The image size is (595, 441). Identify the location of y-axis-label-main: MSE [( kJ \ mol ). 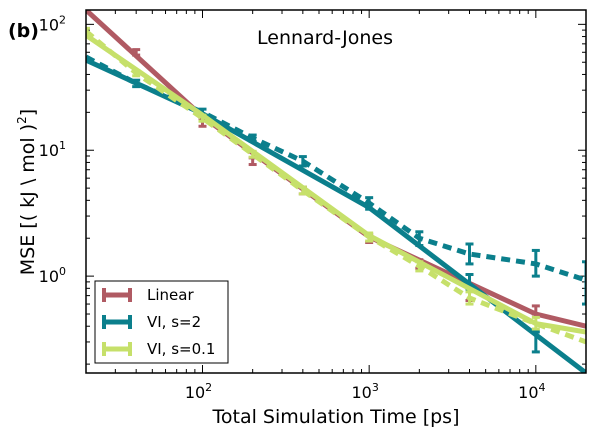
(28, 199).